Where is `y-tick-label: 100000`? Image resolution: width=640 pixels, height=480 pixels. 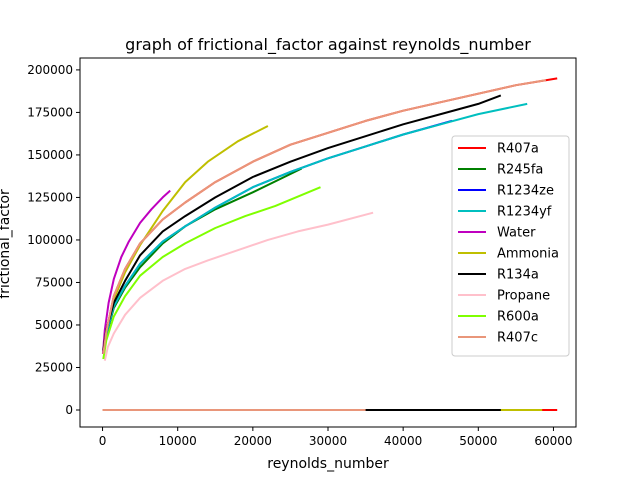 y-tick-label: 100000 is located at coordinates (50, 240).